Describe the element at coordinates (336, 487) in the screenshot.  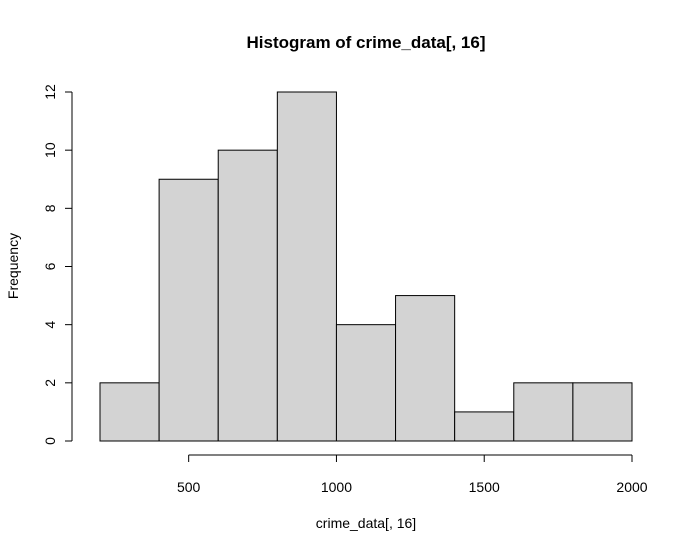
I see `x-tick-label: 1000` at that location.